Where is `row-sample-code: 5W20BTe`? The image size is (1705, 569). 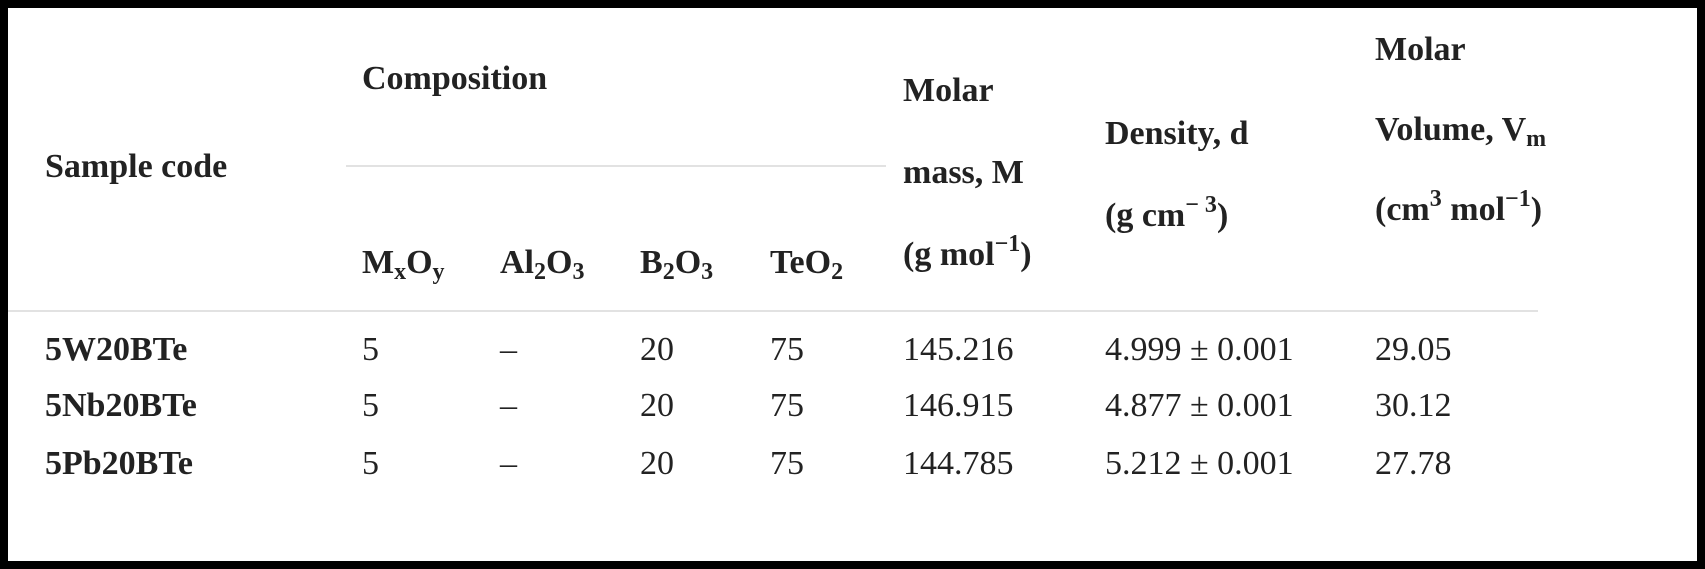
row-sample-code: 5W20BTe is located at coordinates (116, 349).